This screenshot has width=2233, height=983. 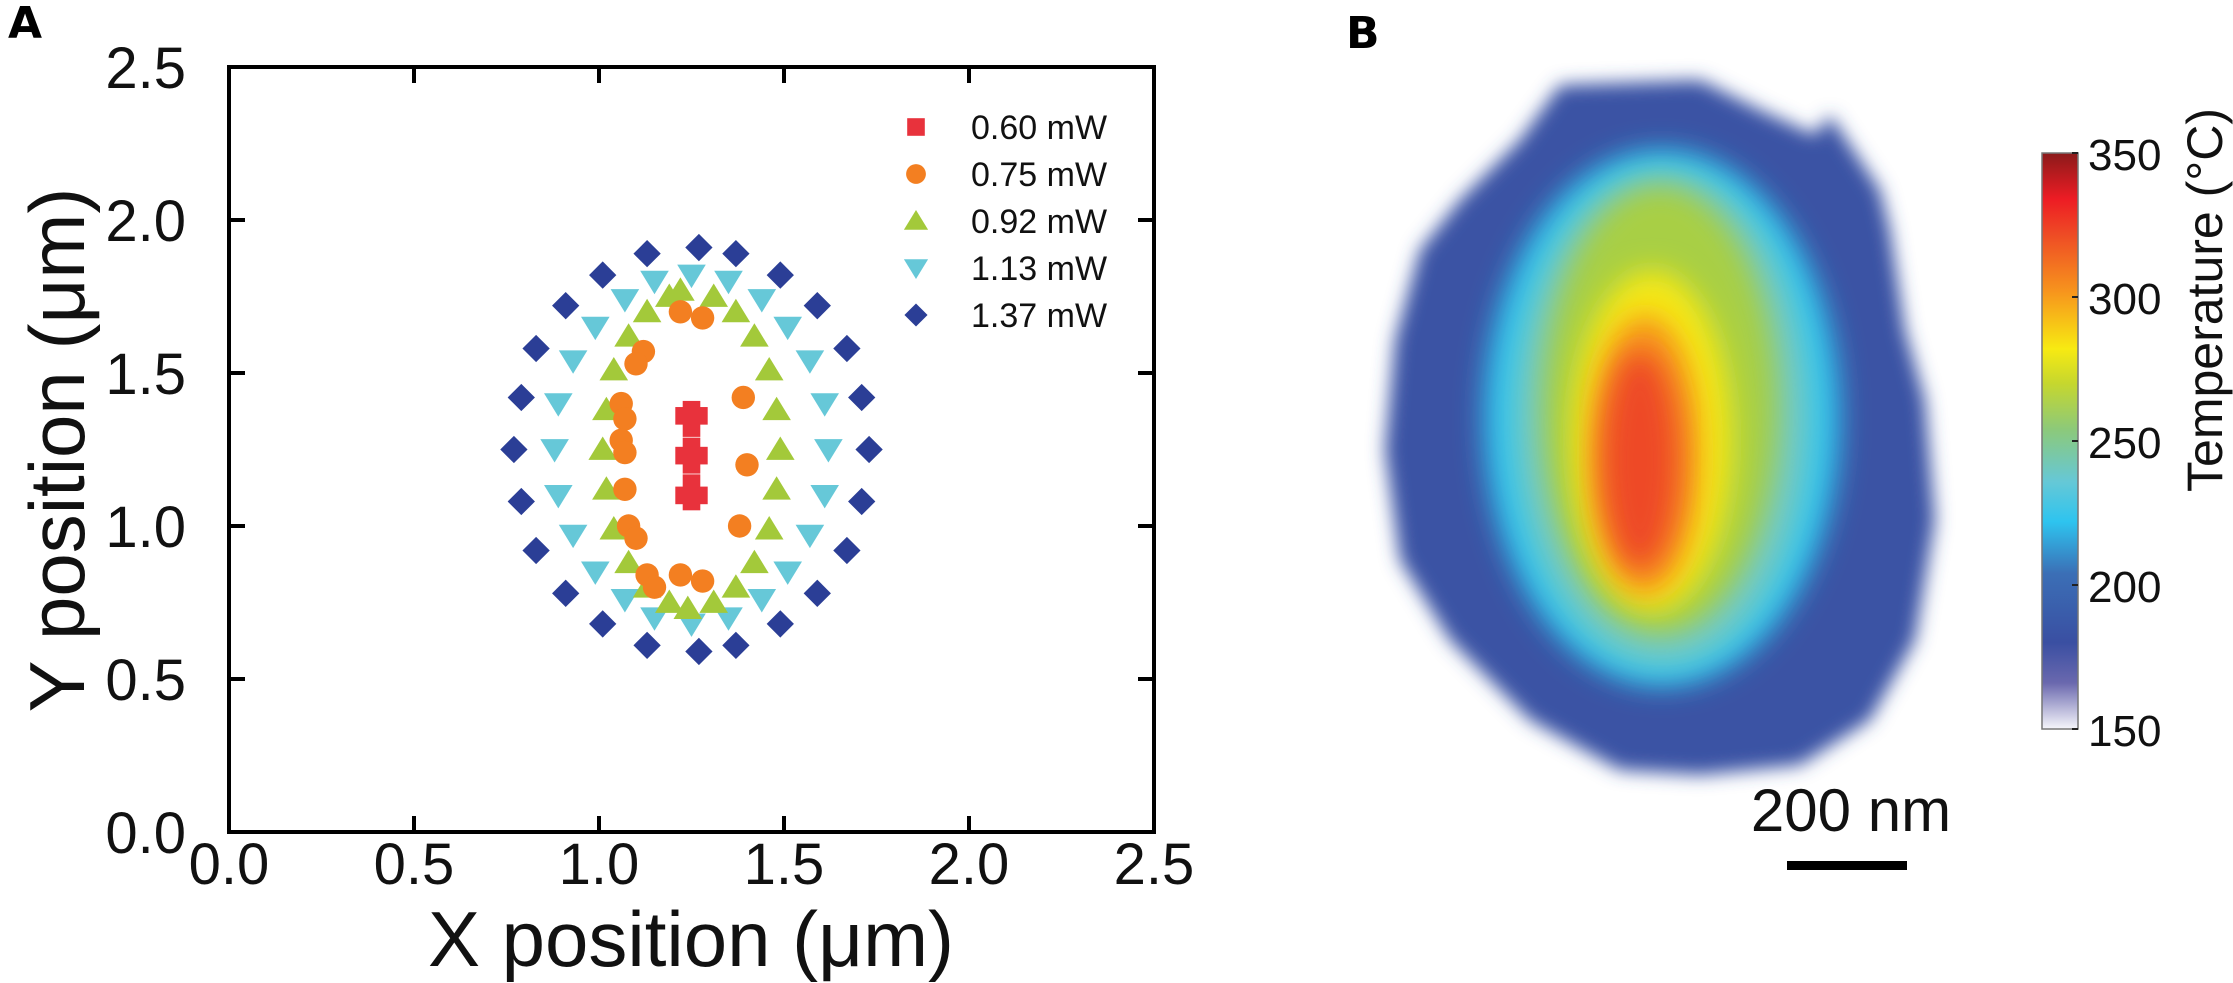 What do you see at coordinates (229, 864) in the screenshot?
I see `x-tick-label: 0.0` at bounding box center [229, 864].